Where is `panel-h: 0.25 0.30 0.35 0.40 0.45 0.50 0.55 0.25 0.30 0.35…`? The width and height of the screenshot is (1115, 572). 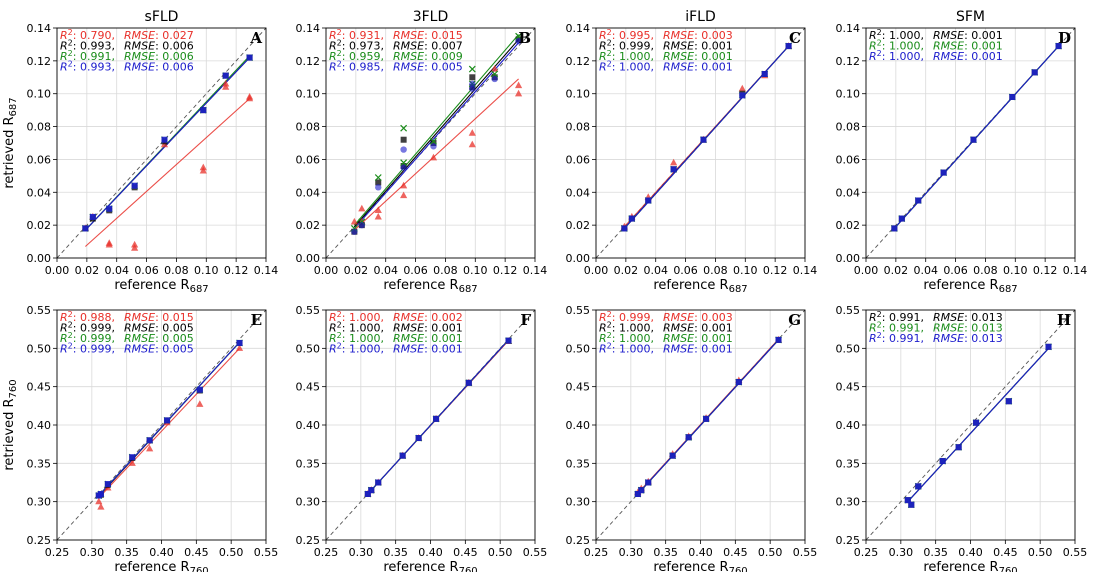
panel-h: 0.25 0.30 0.35 0.40 0.45 0.50 0.55 0.25 0.30 0.35… is located at coordinates (962, 438).